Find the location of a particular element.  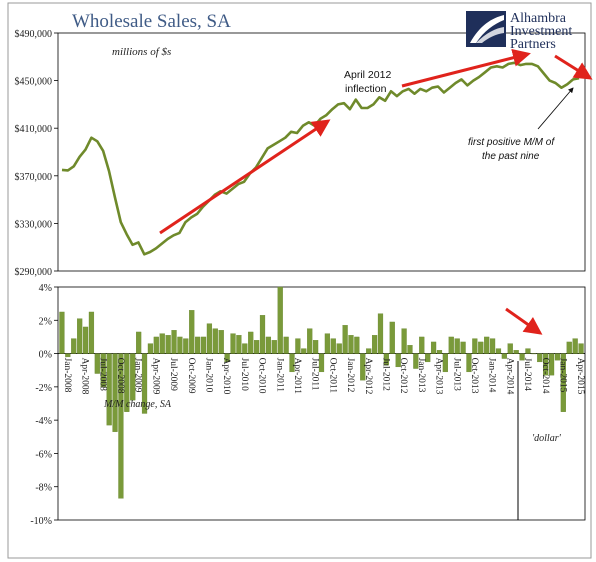

x-tick-label: Jul-2013 is located at coordinates (456, 375).